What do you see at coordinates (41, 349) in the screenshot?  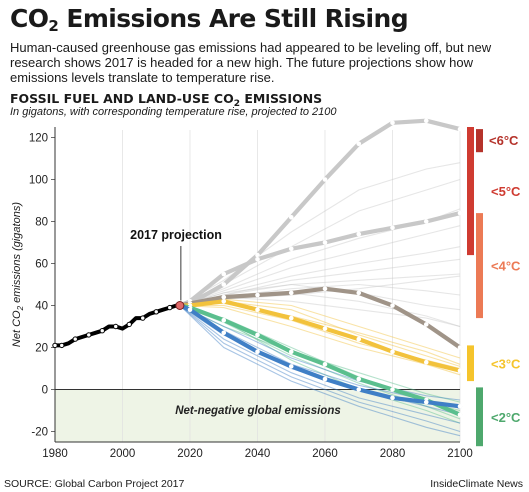 I see `y-tick-label: 20` at bounding box center [41, 349].